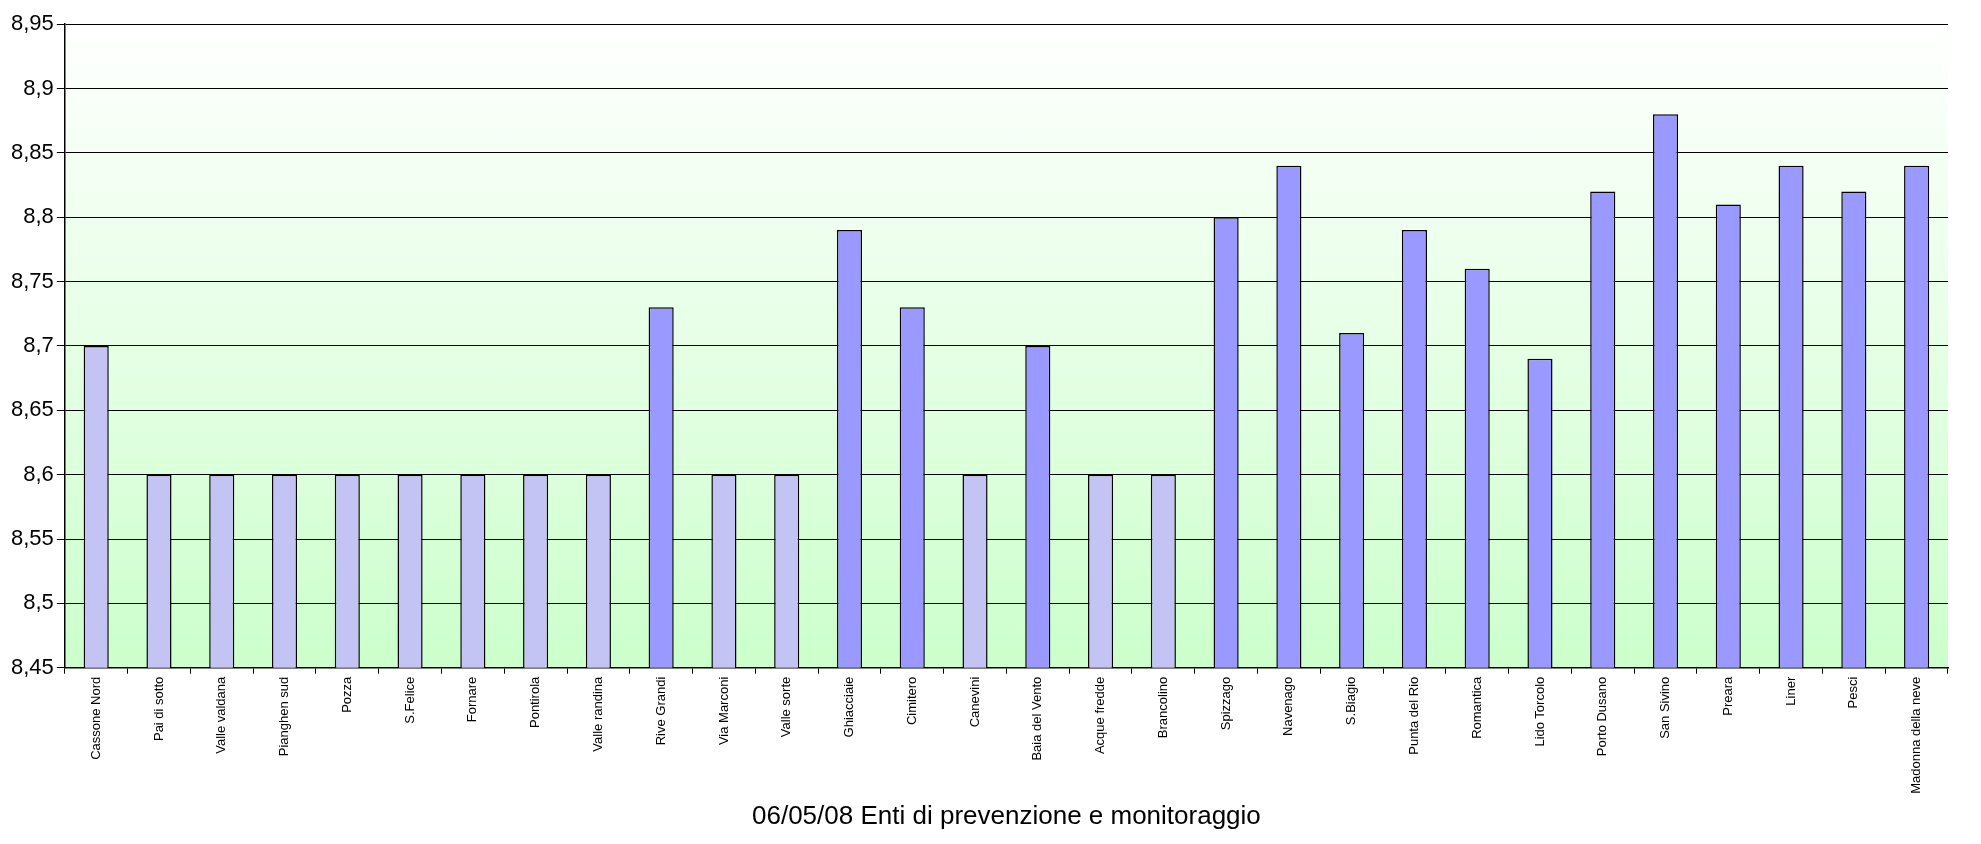 The height and width of the screenshot is (844, 1981). Describe the element at coordinates (1100, 715) in the screenshot. I see `x-tick-label: Acque fredde` at that location.